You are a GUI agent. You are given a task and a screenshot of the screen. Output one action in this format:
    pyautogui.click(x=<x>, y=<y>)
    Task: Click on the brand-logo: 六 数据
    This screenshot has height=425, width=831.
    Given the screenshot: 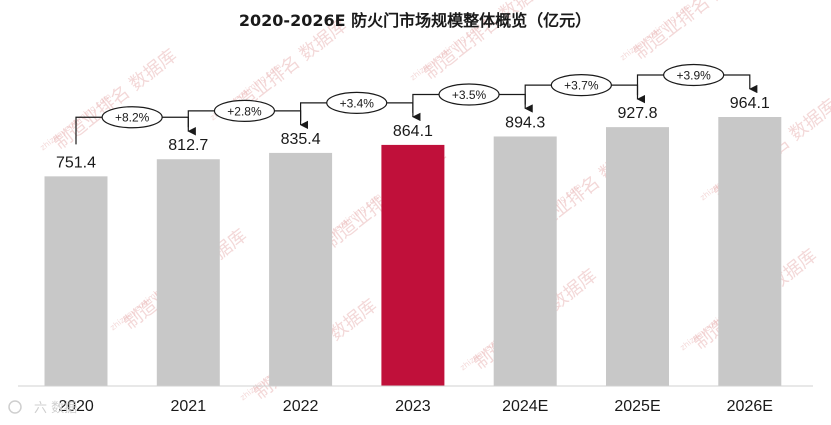 What is the action you would take?
    pyautogui.click(x=42, y=408)
    